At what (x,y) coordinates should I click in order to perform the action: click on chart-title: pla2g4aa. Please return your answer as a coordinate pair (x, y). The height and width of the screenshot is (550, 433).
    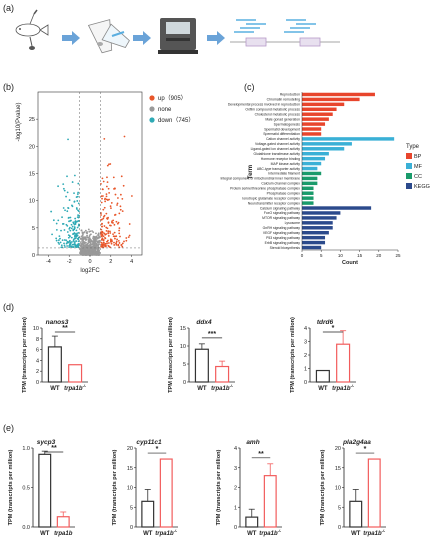
    Looking at the image, I should click on (356, 442).